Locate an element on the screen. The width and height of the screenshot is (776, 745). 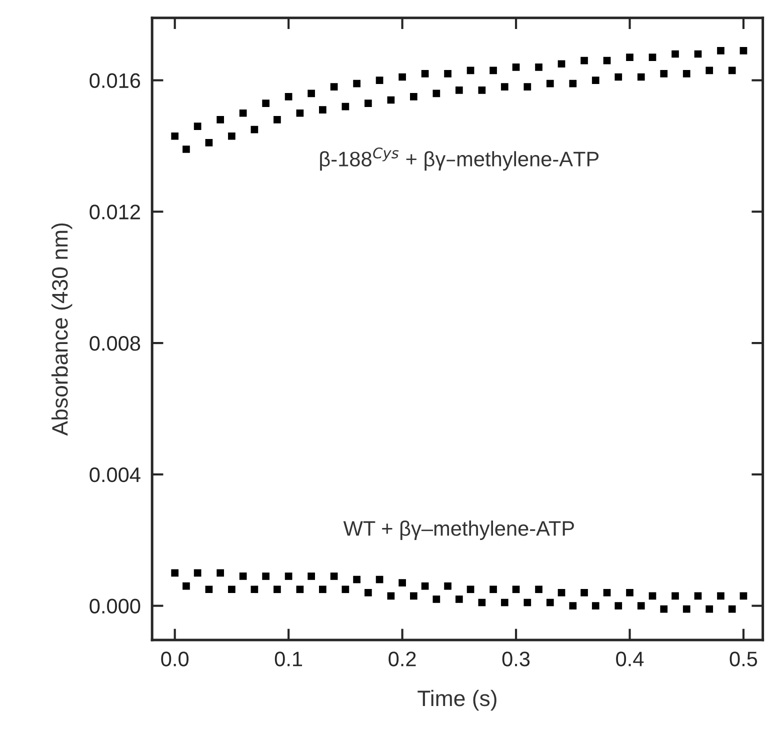
y-tick-label: 0.000 is located at coordinates (115, 606).